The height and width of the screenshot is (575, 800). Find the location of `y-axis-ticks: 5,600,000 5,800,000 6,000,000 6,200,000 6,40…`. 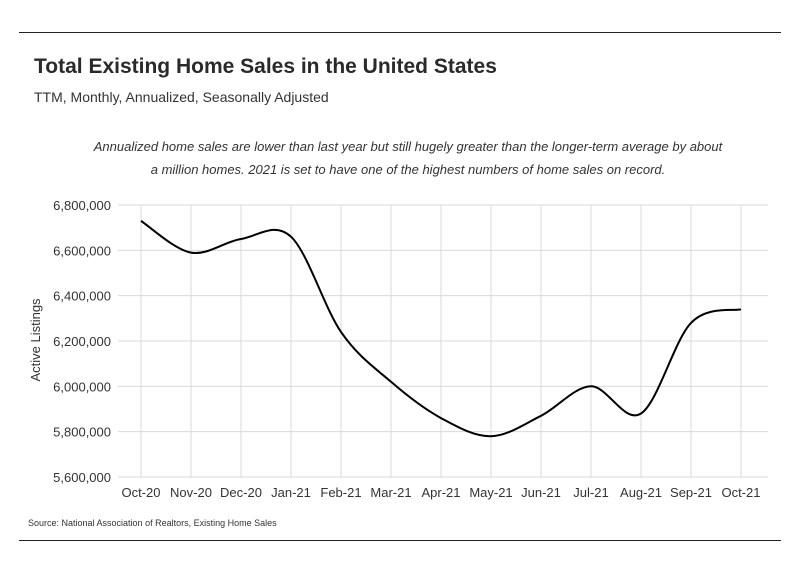

y-axis-ticks: 5,600,000 5,800,000 6,000,000 6,200,000 6,40… is located at coordinates (82, 341).